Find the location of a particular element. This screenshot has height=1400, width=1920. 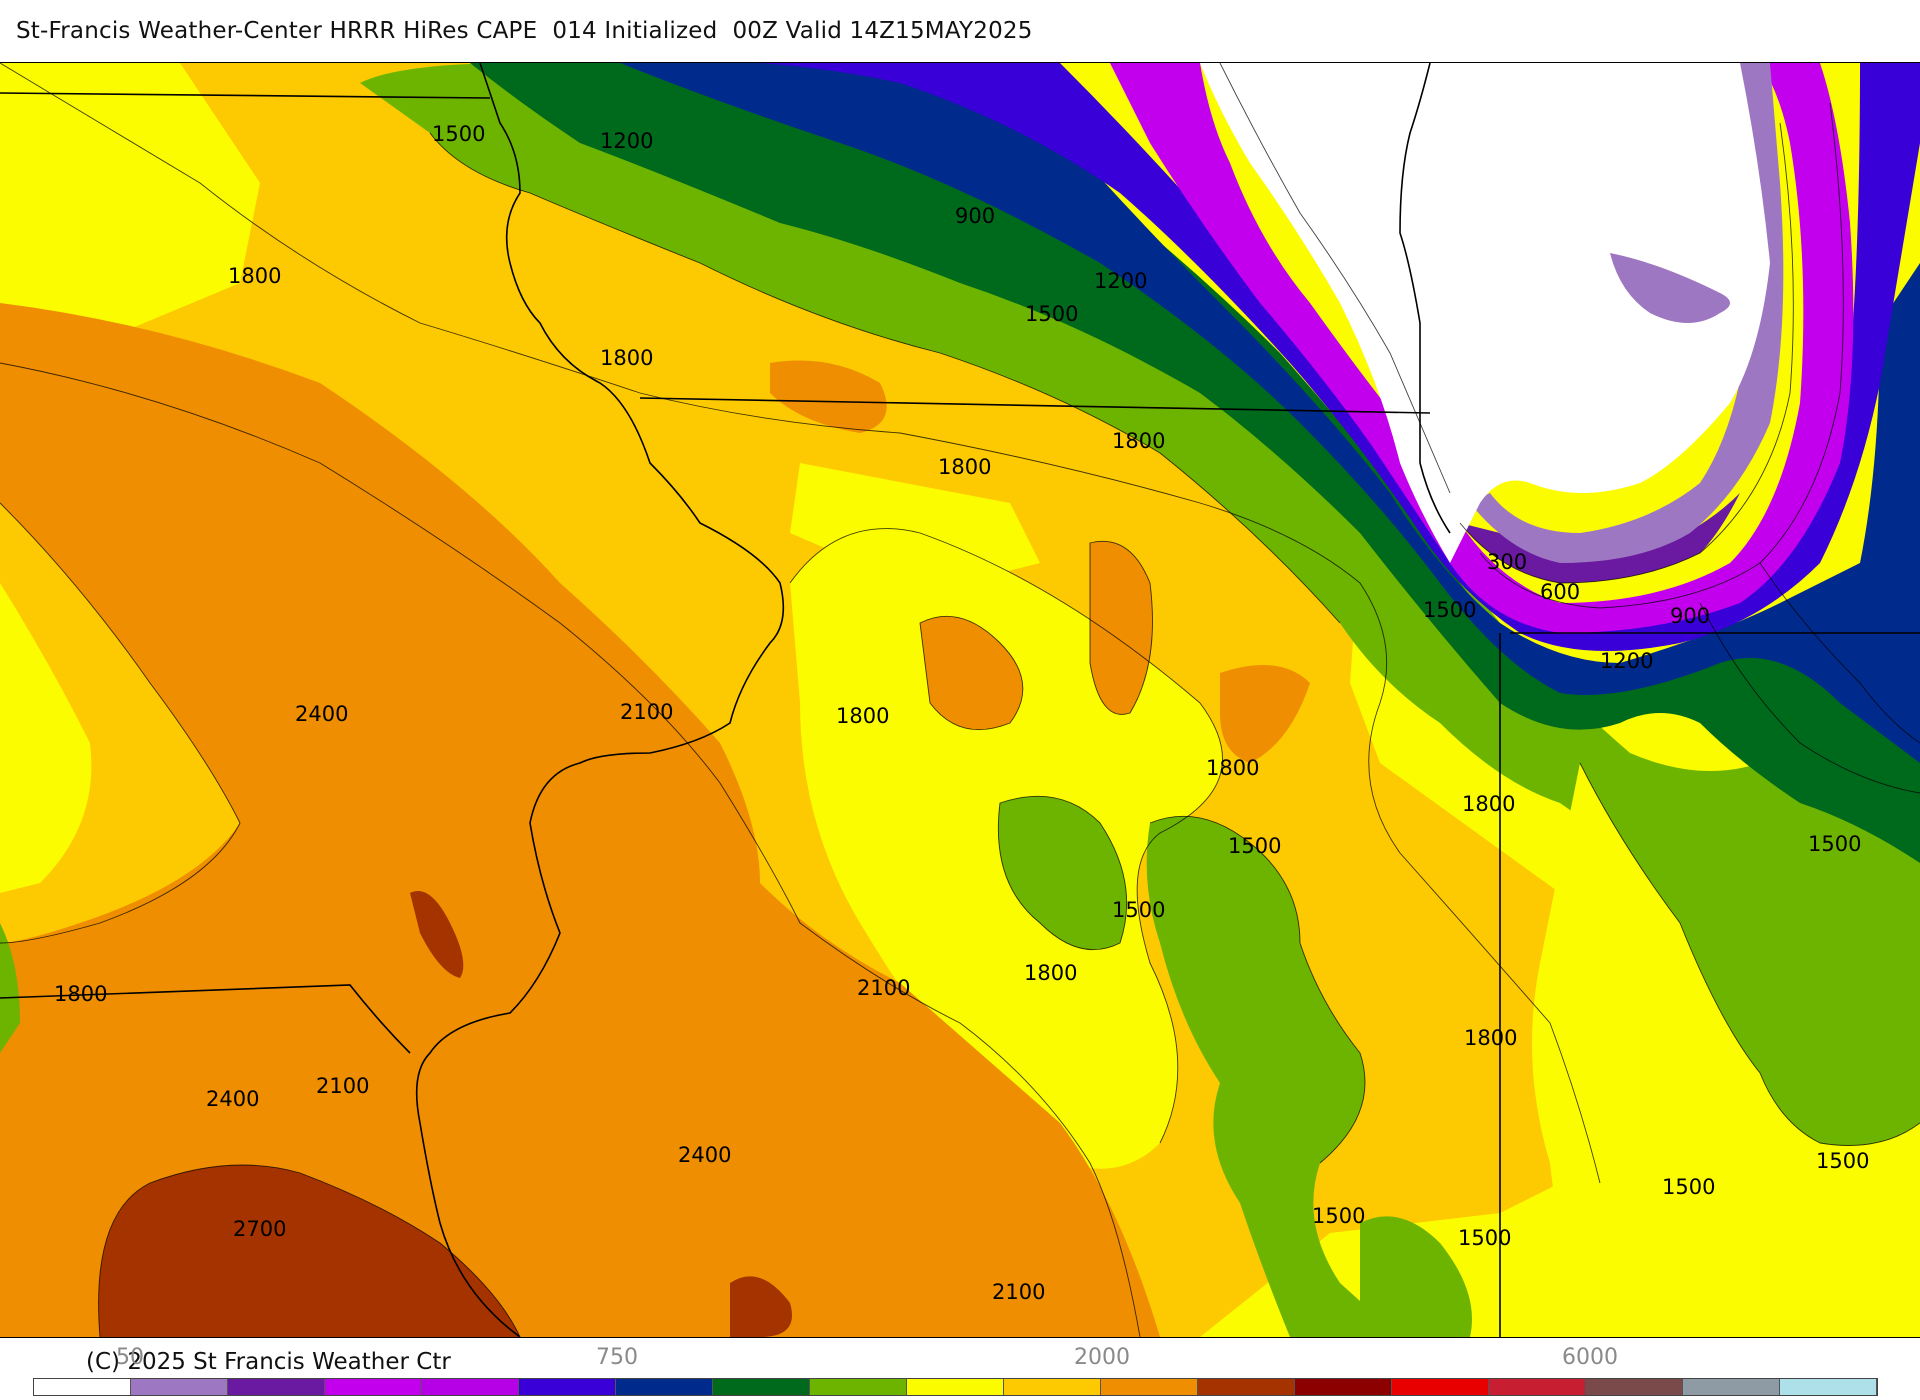

colorbar is located at coordinates (955, 1387).